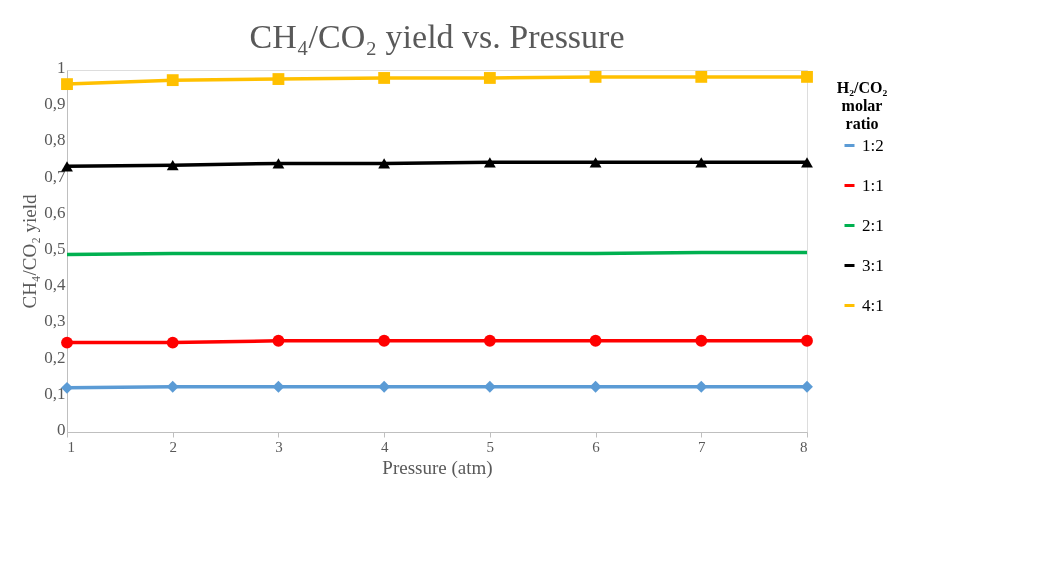 The width and height of the screenshot is (1040, 580). What do you see at coordinates (61, 67) in the screenshot?
I see `y-tick-label: 1` at bounding box center [61, 67].